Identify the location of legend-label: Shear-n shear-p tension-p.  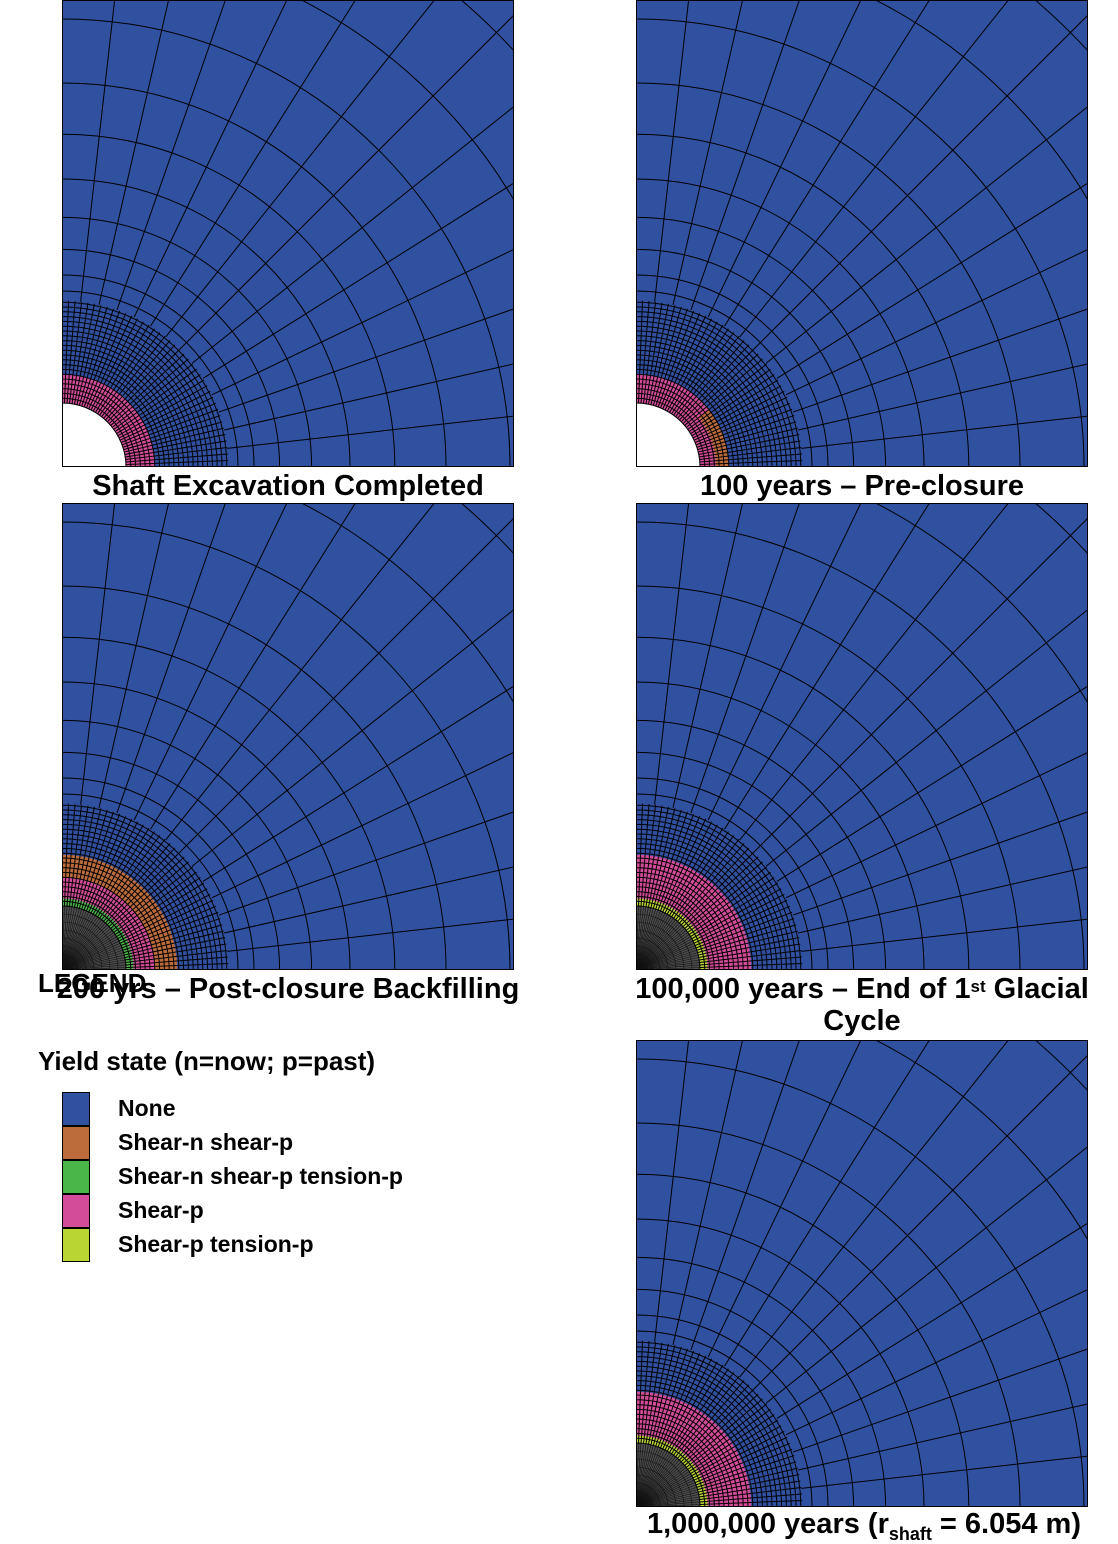
(260, 1176).